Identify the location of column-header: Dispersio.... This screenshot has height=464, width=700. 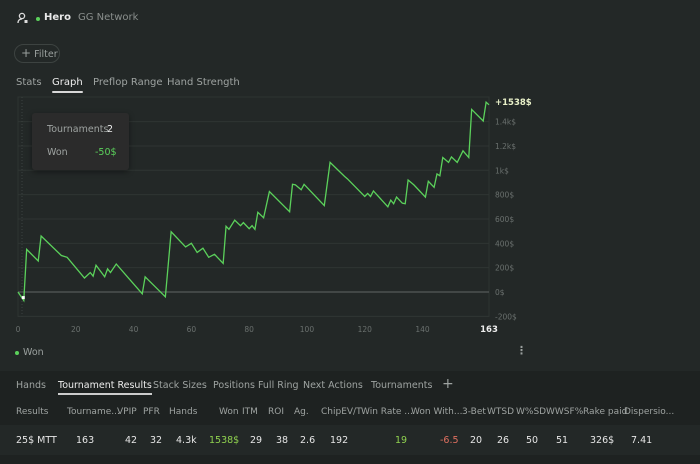
(649, 412).